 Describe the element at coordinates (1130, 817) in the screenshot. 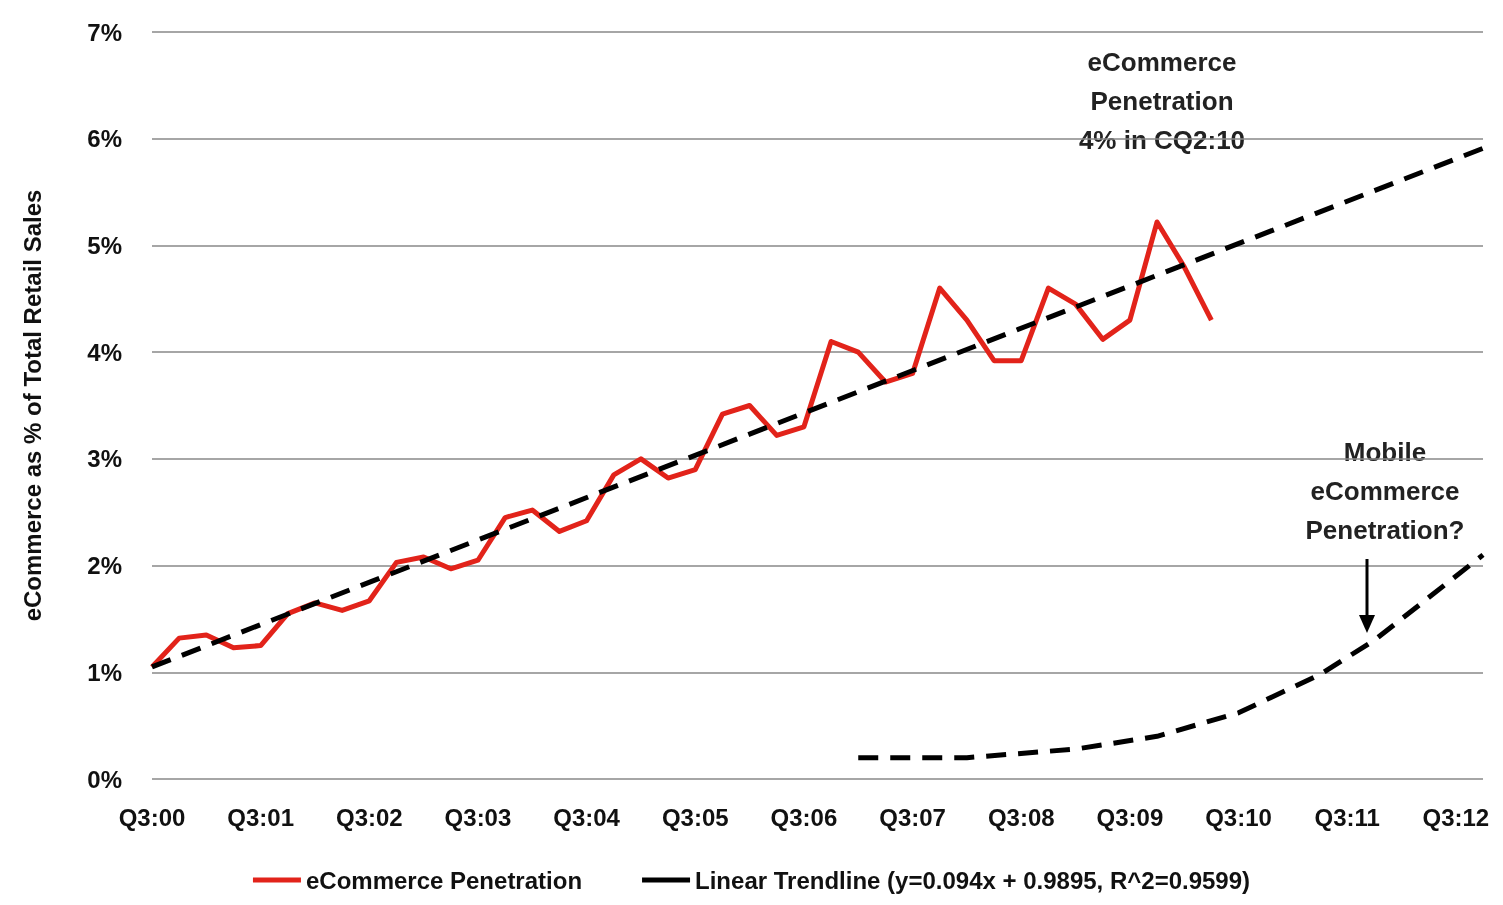

I see `x-tick-label: Q3:09` at that location.